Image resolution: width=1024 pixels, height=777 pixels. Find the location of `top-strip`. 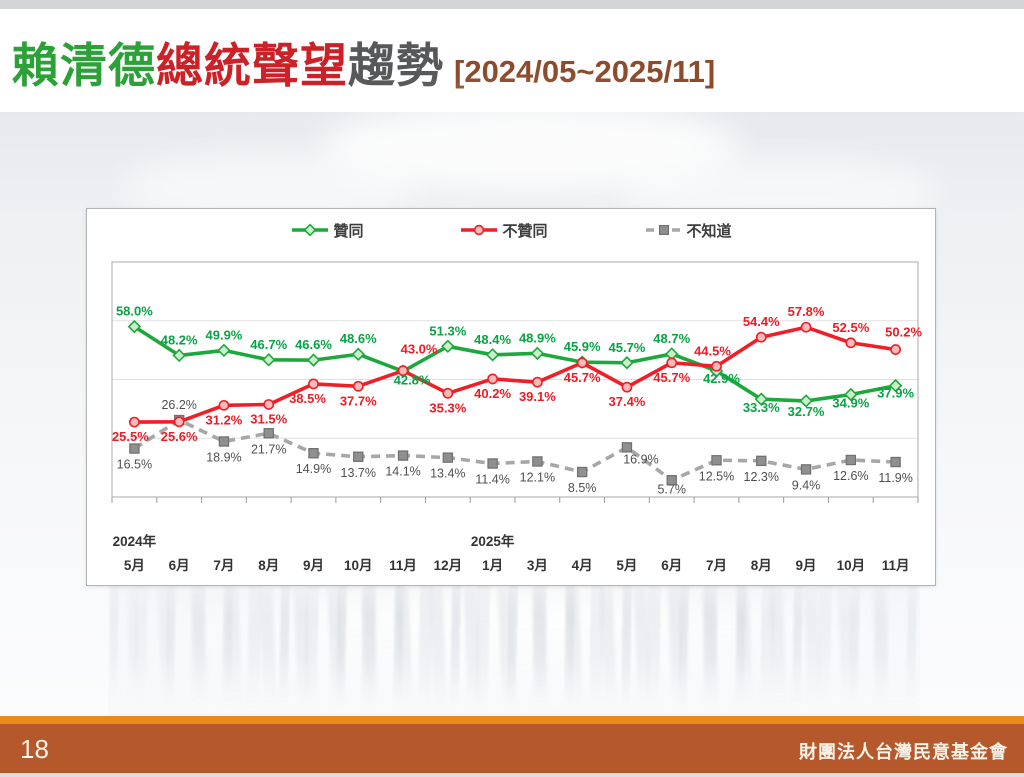

top-strip is located at coordinates (512, 4).